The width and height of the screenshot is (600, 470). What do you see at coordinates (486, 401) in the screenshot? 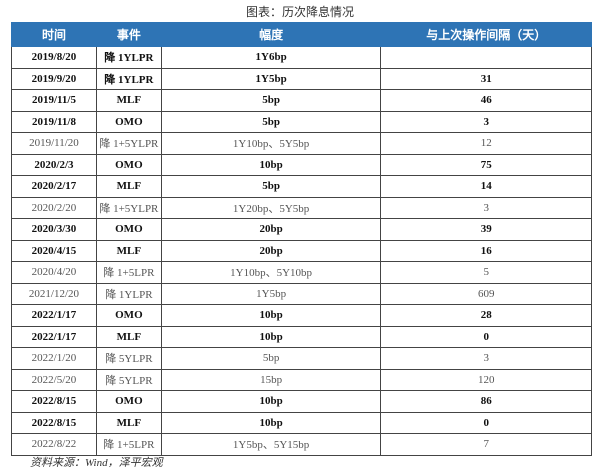
I see `table-cell: 86` at bounding box center [486, 401].